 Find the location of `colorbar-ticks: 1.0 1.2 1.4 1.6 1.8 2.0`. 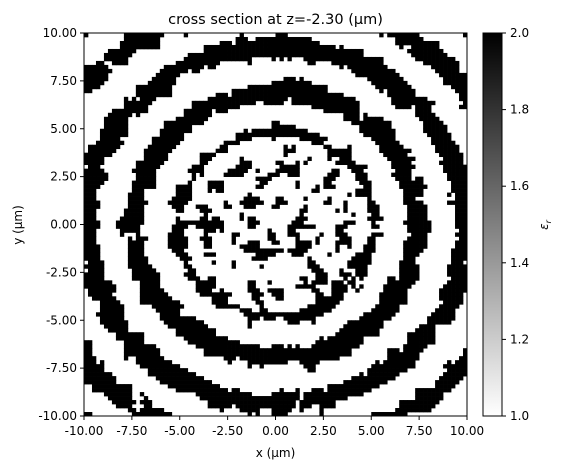

colorbar-ticks: 1.0 1.2 1.4 1.6 1.8 2.0 is located at coordinates (515, 224).